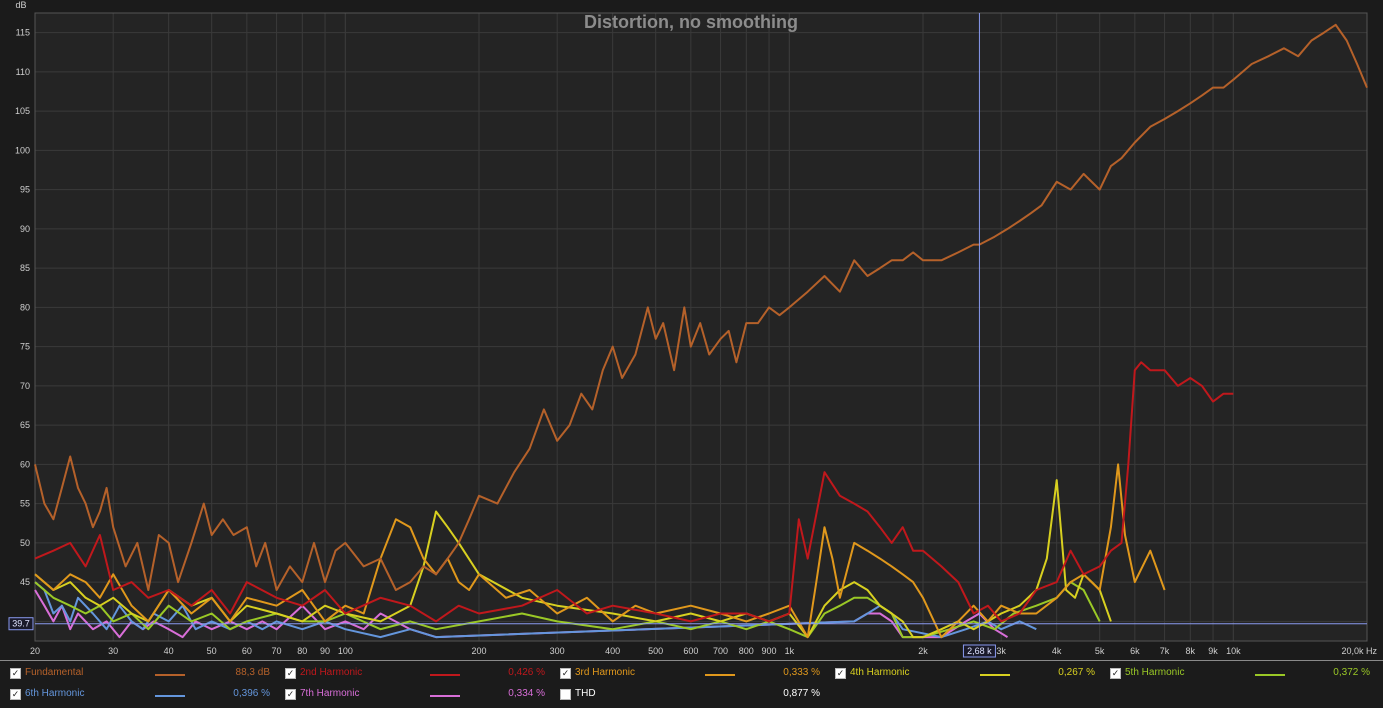 This screenshot has height=708, width=1383. Describe the element at coordinates (23, 33) in the screenshot. I see `y-tick-label: 115` at that location.